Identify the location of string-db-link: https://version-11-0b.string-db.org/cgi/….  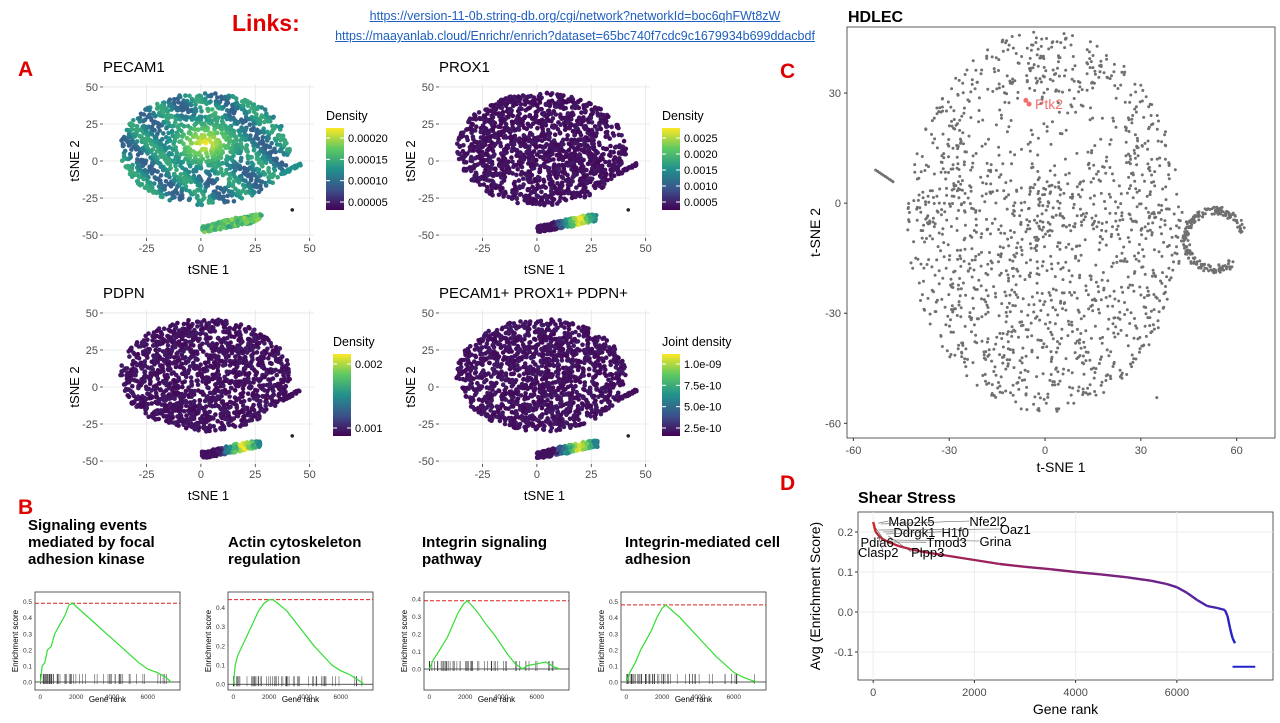
(575, 16).